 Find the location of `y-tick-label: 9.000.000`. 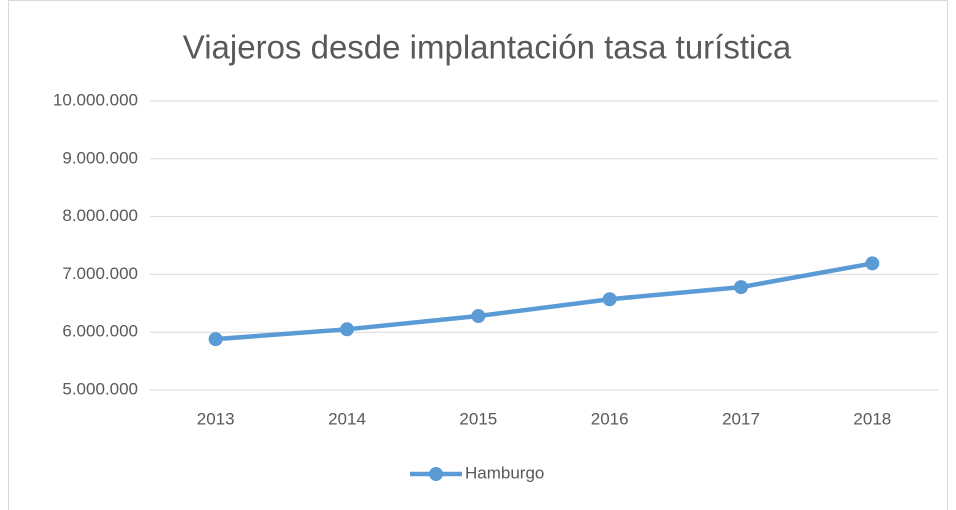

y-tick-label: 9.000.000 is located at coordinates (100, 157).